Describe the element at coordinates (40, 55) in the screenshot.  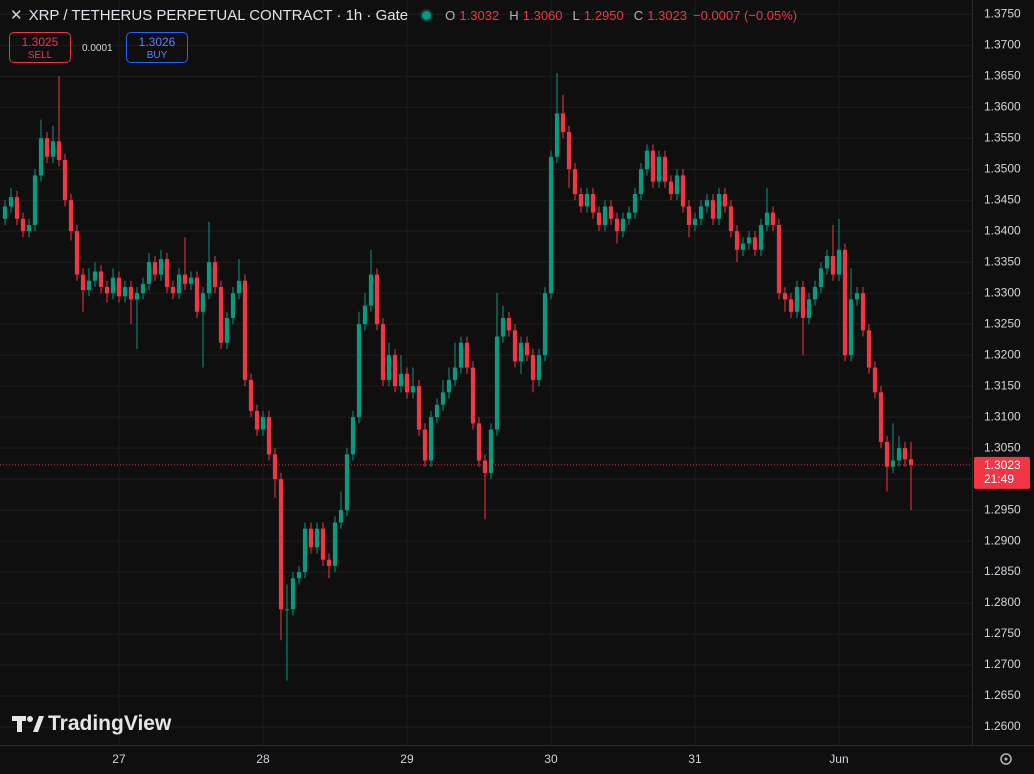
I see `sell-label: SELL` at that location.